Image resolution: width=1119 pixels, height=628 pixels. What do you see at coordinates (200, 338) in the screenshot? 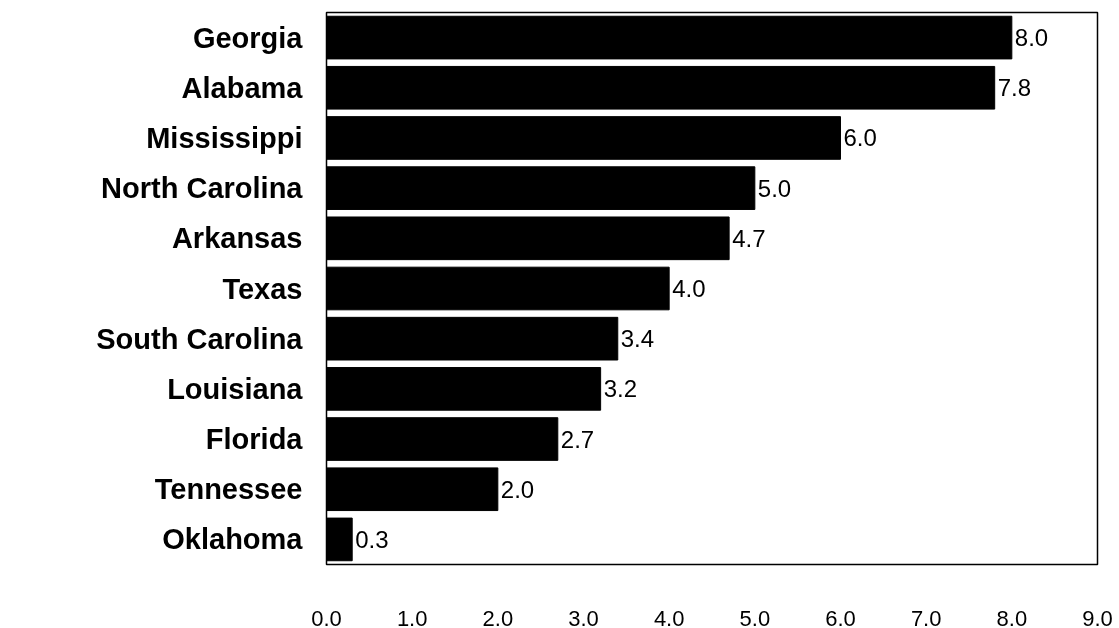
I see `y-tick-label: South Carolina` at bounding box center [200, 338].